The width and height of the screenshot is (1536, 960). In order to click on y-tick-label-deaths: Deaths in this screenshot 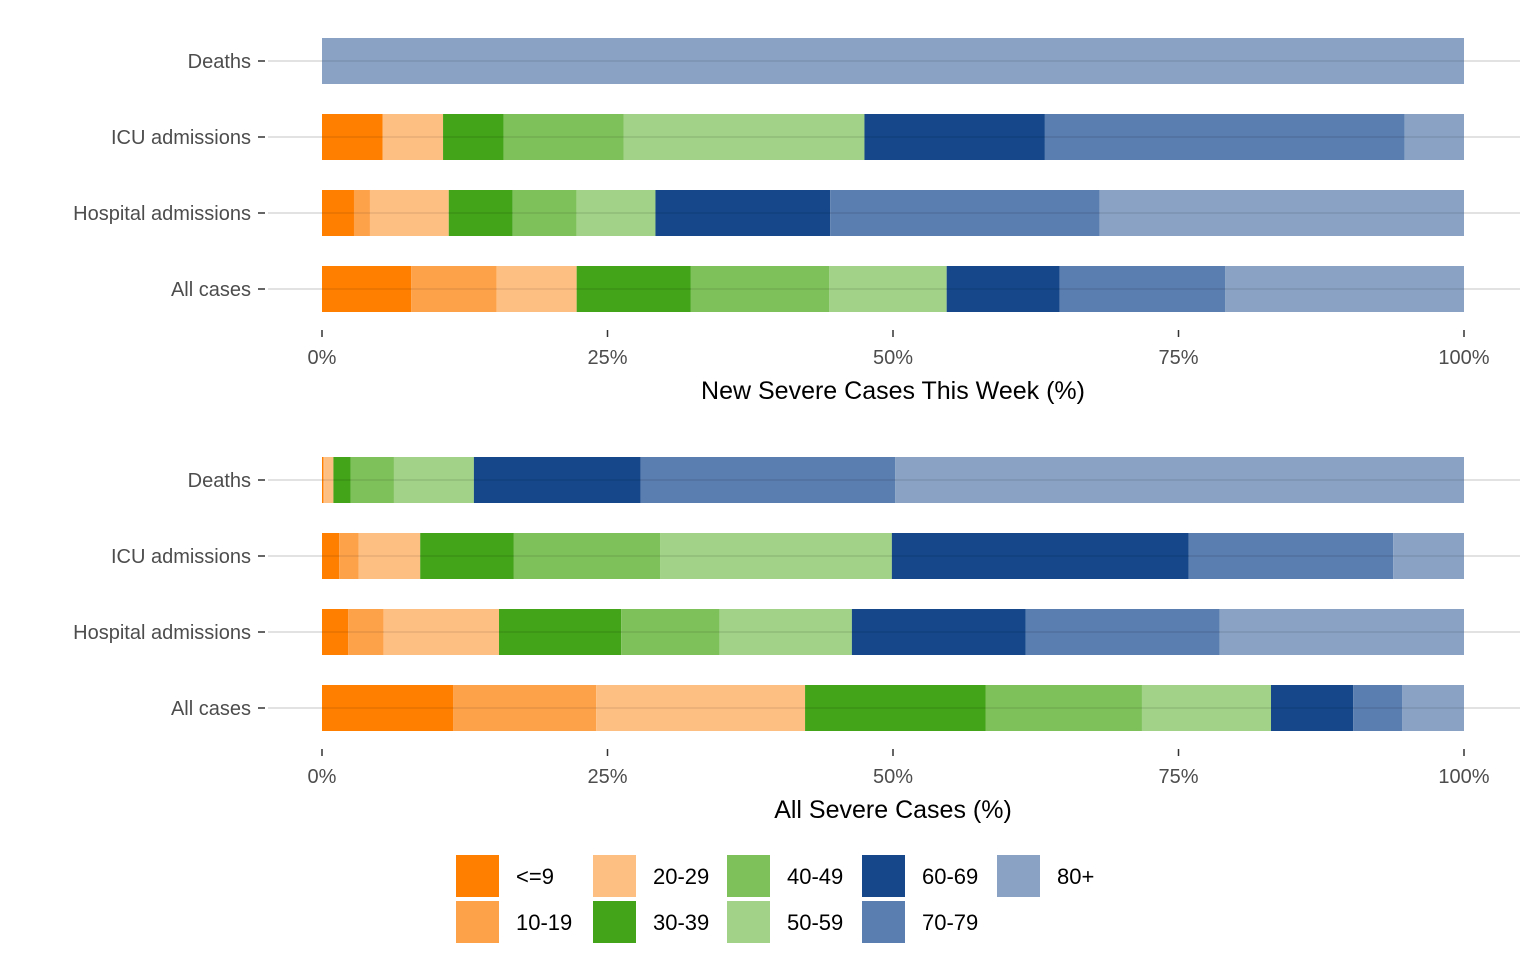, I will do `click(219, 62)`.